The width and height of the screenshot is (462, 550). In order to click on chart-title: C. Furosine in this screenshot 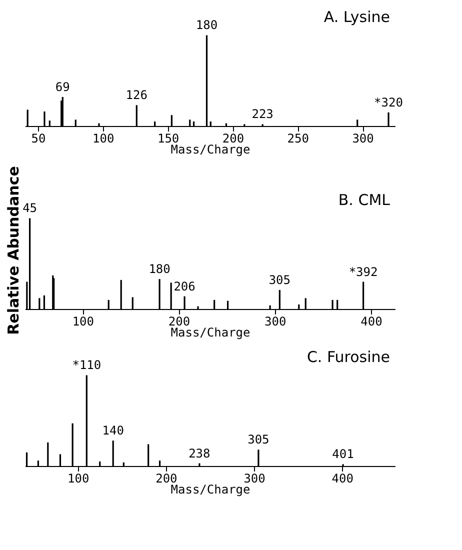, I will do `click(348, 357)`.